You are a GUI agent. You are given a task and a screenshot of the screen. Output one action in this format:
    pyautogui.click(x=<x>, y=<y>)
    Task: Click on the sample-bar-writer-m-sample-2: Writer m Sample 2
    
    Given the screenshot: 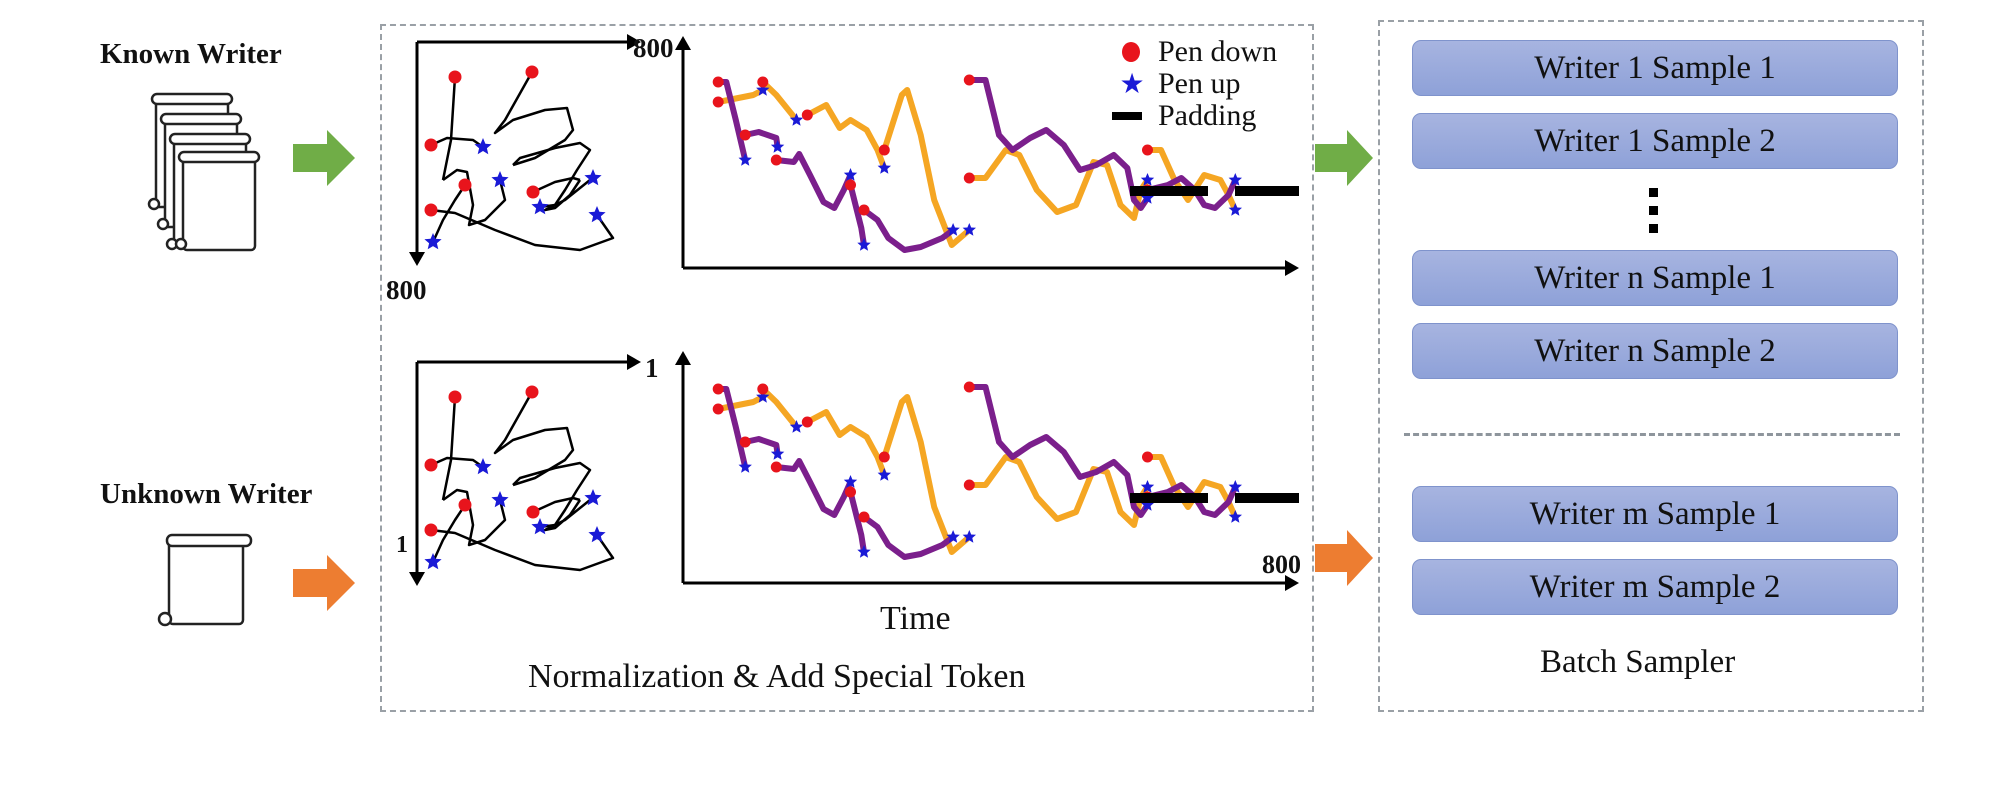 What is the action you would take?
    pyautogui.click(x=1655, y=587)
    